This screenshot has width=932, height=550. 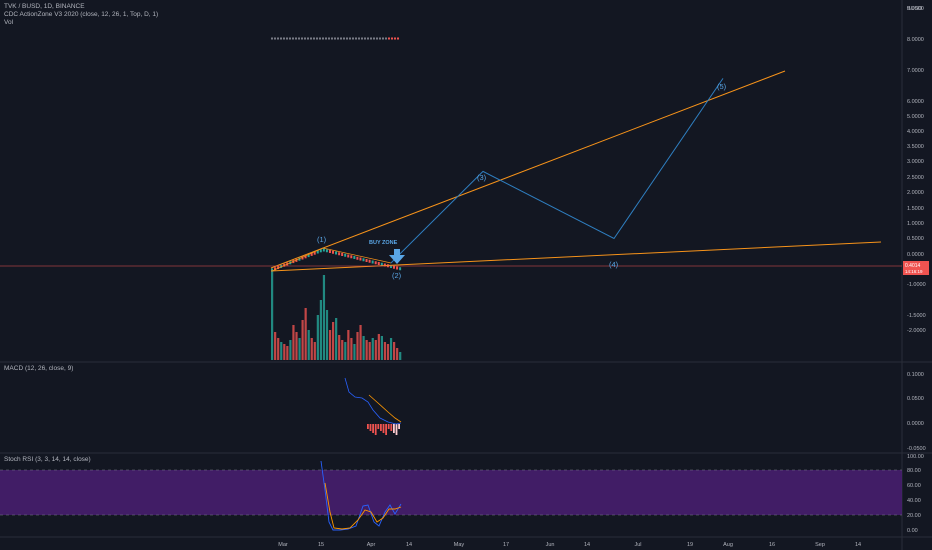 I want to click on macd-histogram, so click(x=383, y=429).